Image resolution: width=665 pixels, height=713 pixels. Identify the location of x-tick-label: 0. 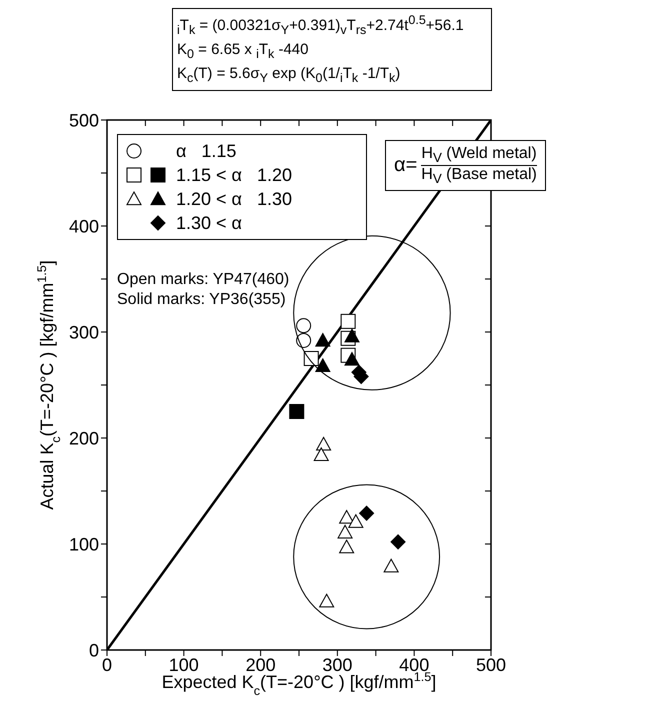
(107, 664).